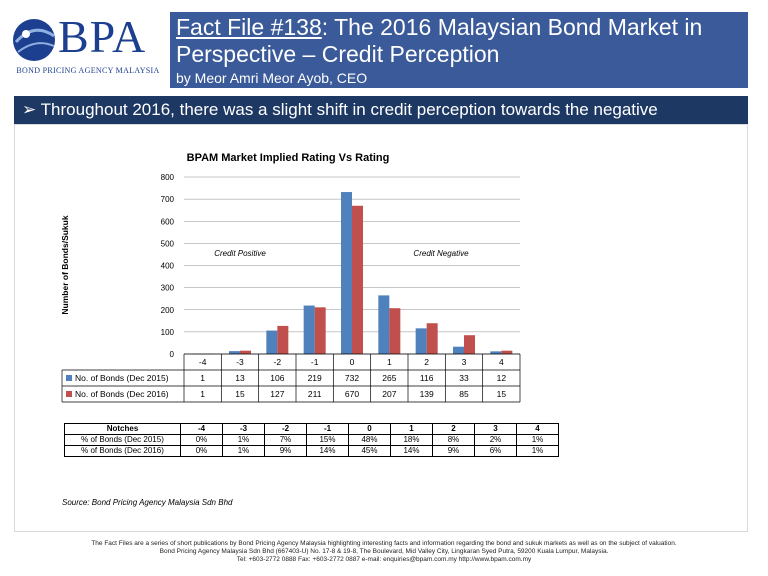 The width and height of the screenshot is (768, 576). What do you see at coordinates (122, 429) in the screenshot?
I see `pct-header-label: Notches` at bounding box center [122, 429].